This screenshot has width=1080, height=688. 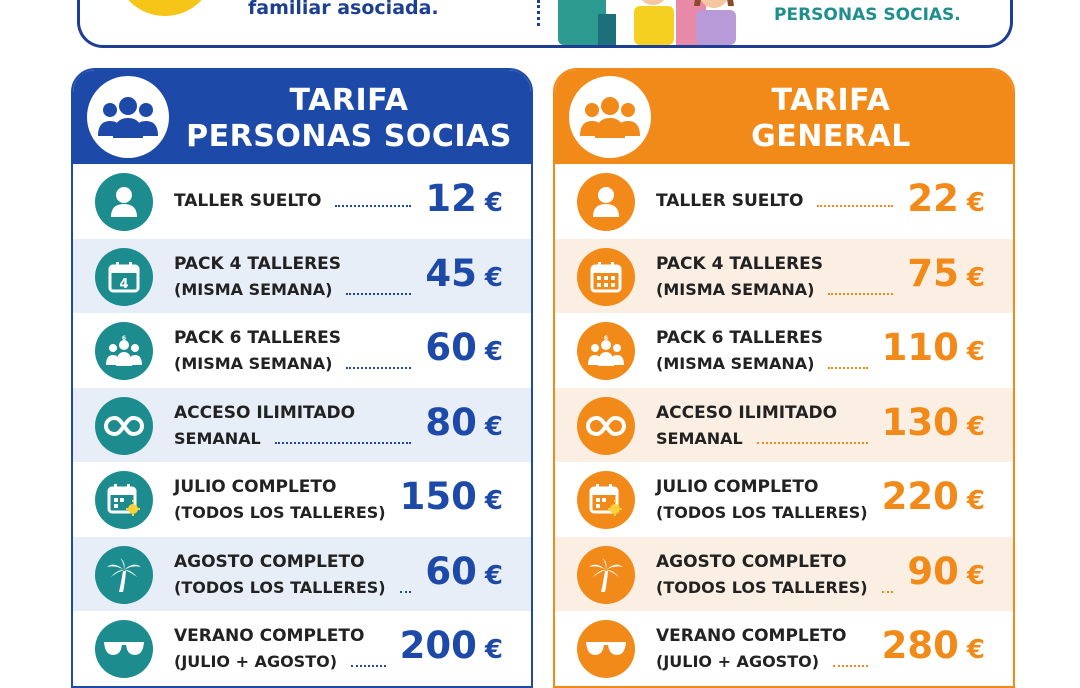 What do you see at coordinates (762, 500) in the screenshot?
I see `row-label: JULIO COMPLETO (TODOS LOS TALLERES)` at bounding box center [762, 500].